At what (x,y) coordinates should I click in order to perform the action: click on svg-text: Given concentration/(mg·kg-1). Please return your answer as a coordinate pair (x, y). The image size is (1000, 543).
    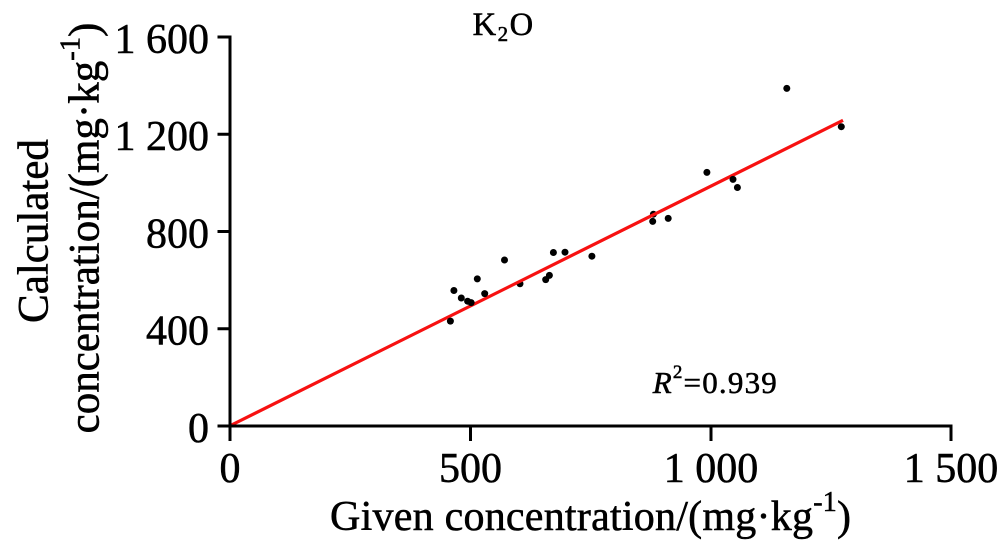
    Looking at the image, I should click on (590, 513).